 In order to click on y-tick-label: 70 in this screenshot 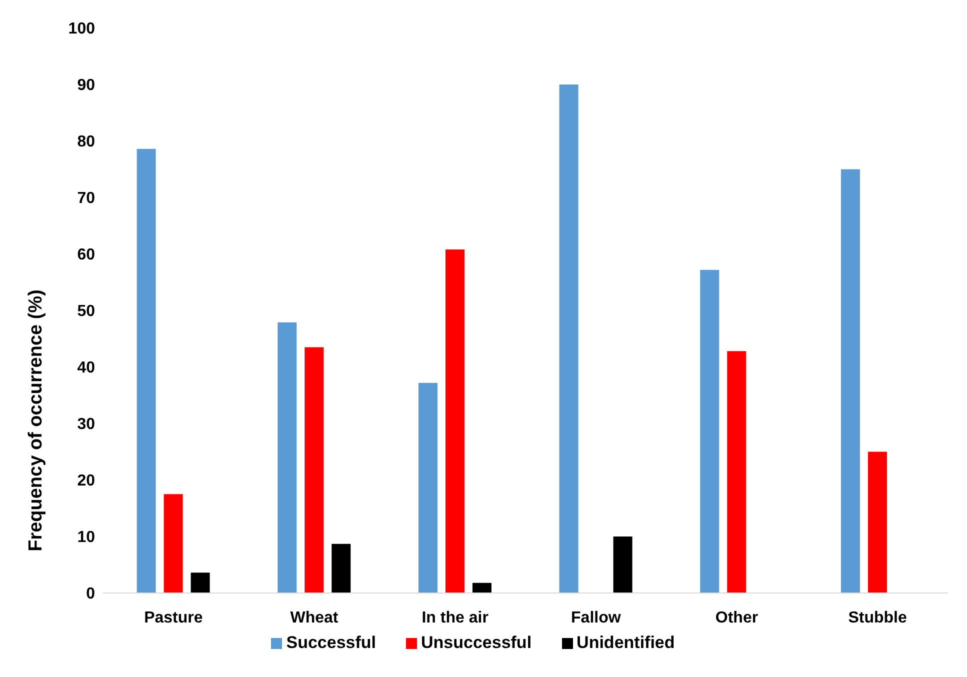, I will do `click(86, 199)`.